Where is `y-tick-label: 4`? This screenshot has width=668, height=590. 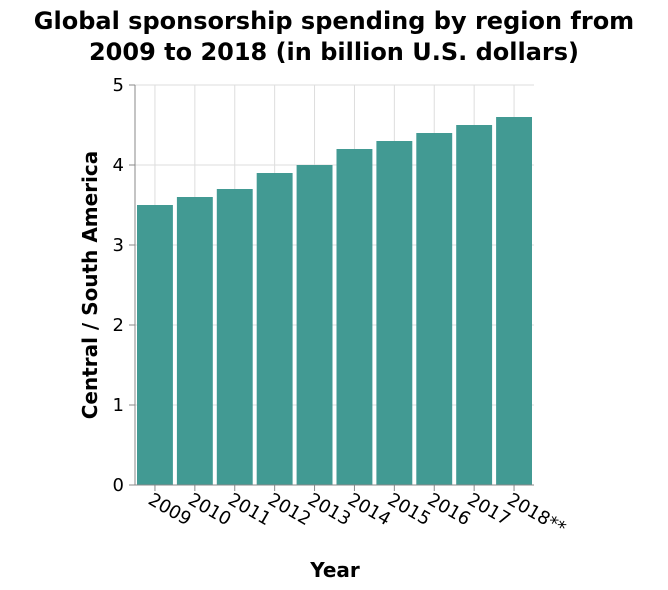 y-tick-label: 4 is located at coordinates (118, 165).